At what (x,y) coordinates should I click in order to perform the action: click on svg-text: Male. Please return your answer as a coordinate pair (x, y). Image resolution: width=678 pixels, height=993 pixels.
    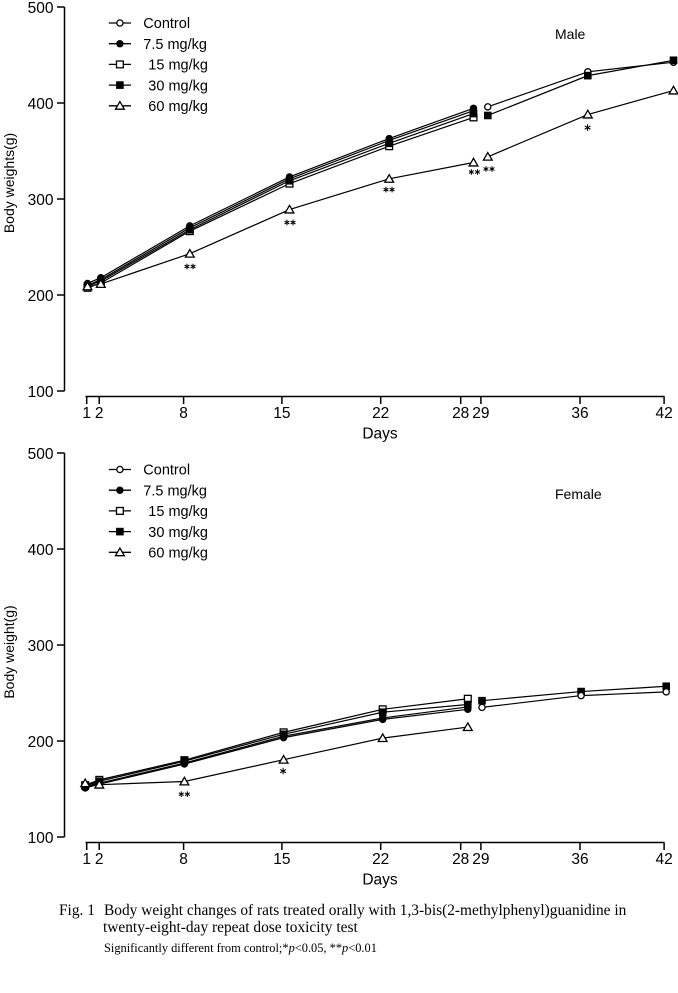
    Looking at the image, I should click on (570, 34).